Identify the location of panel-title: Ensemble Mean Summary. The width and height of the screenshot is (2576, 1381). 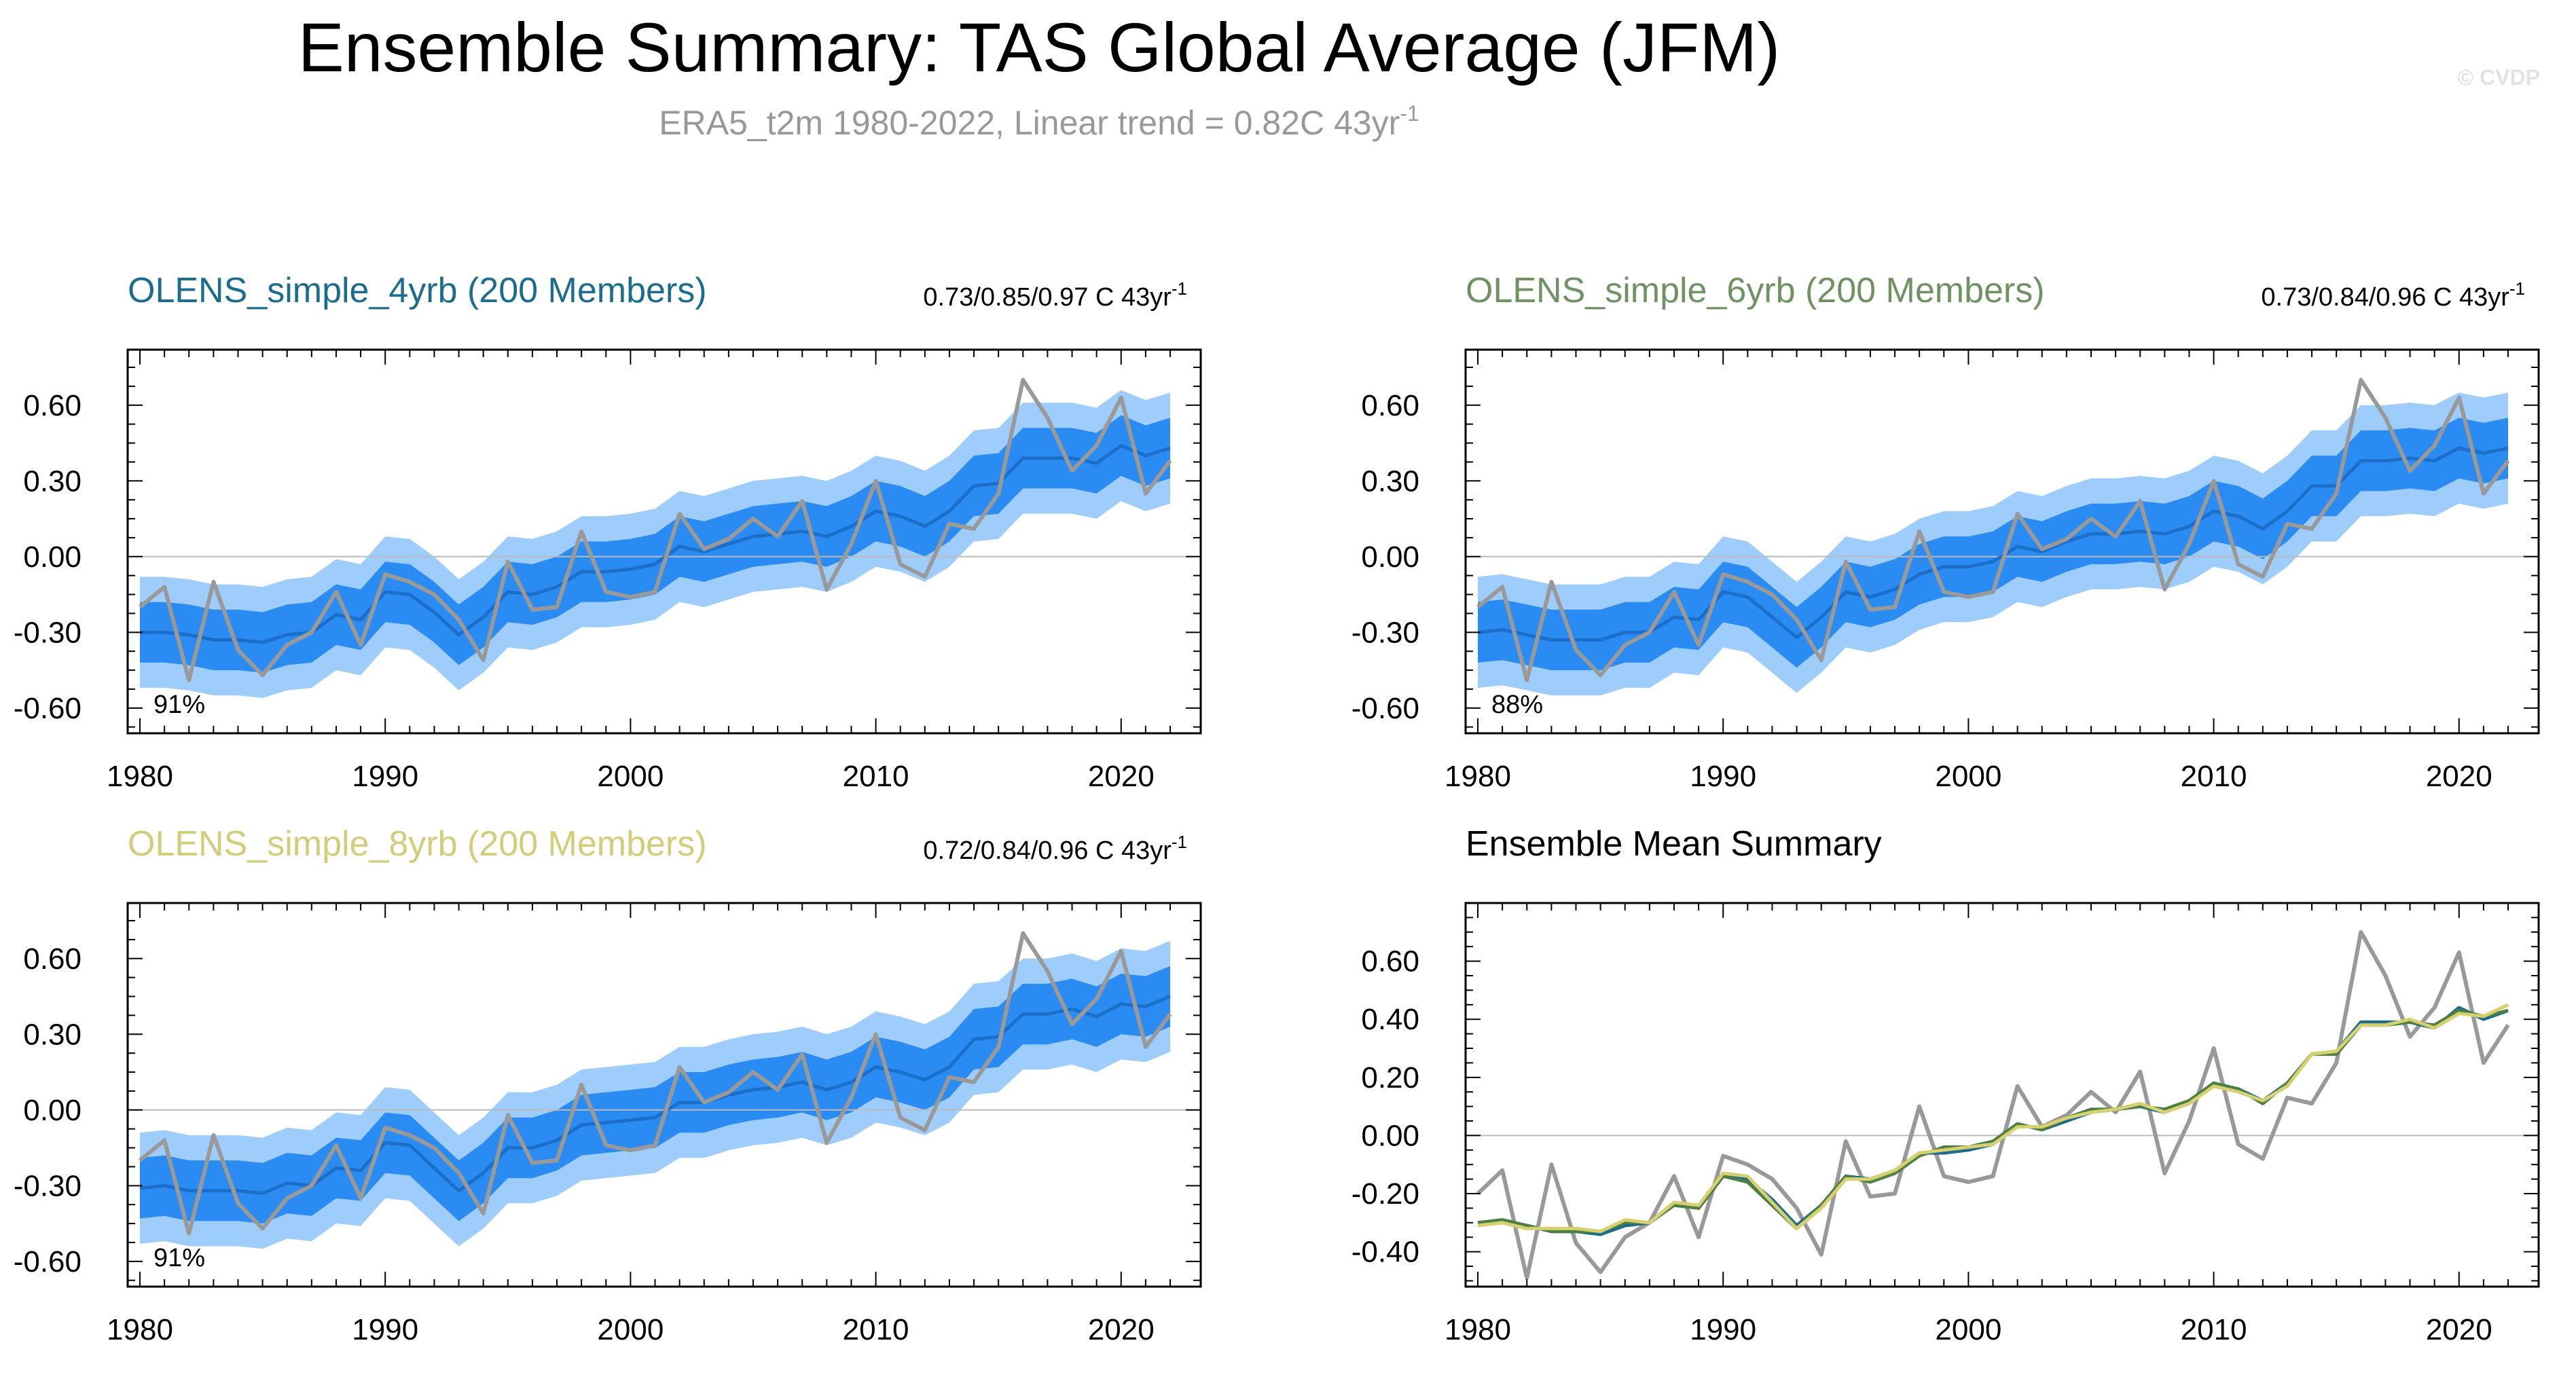
(1674, 844).